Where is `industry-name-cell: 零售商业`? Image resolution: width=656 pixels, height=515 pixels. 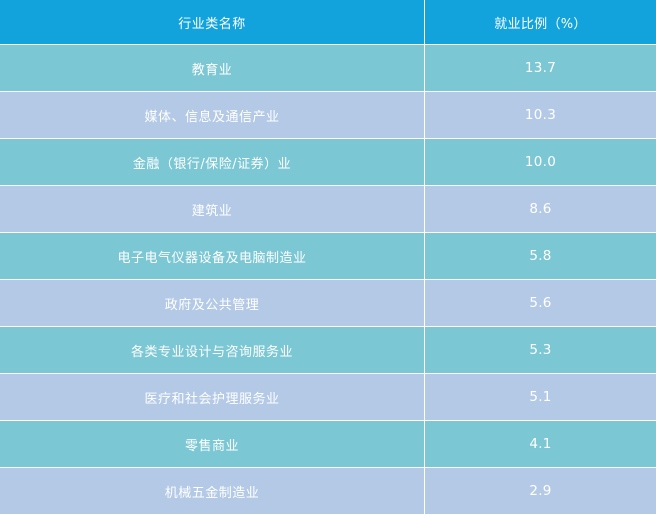
industry-name-cell: 零售商业 is located at coordinates (212, 444).